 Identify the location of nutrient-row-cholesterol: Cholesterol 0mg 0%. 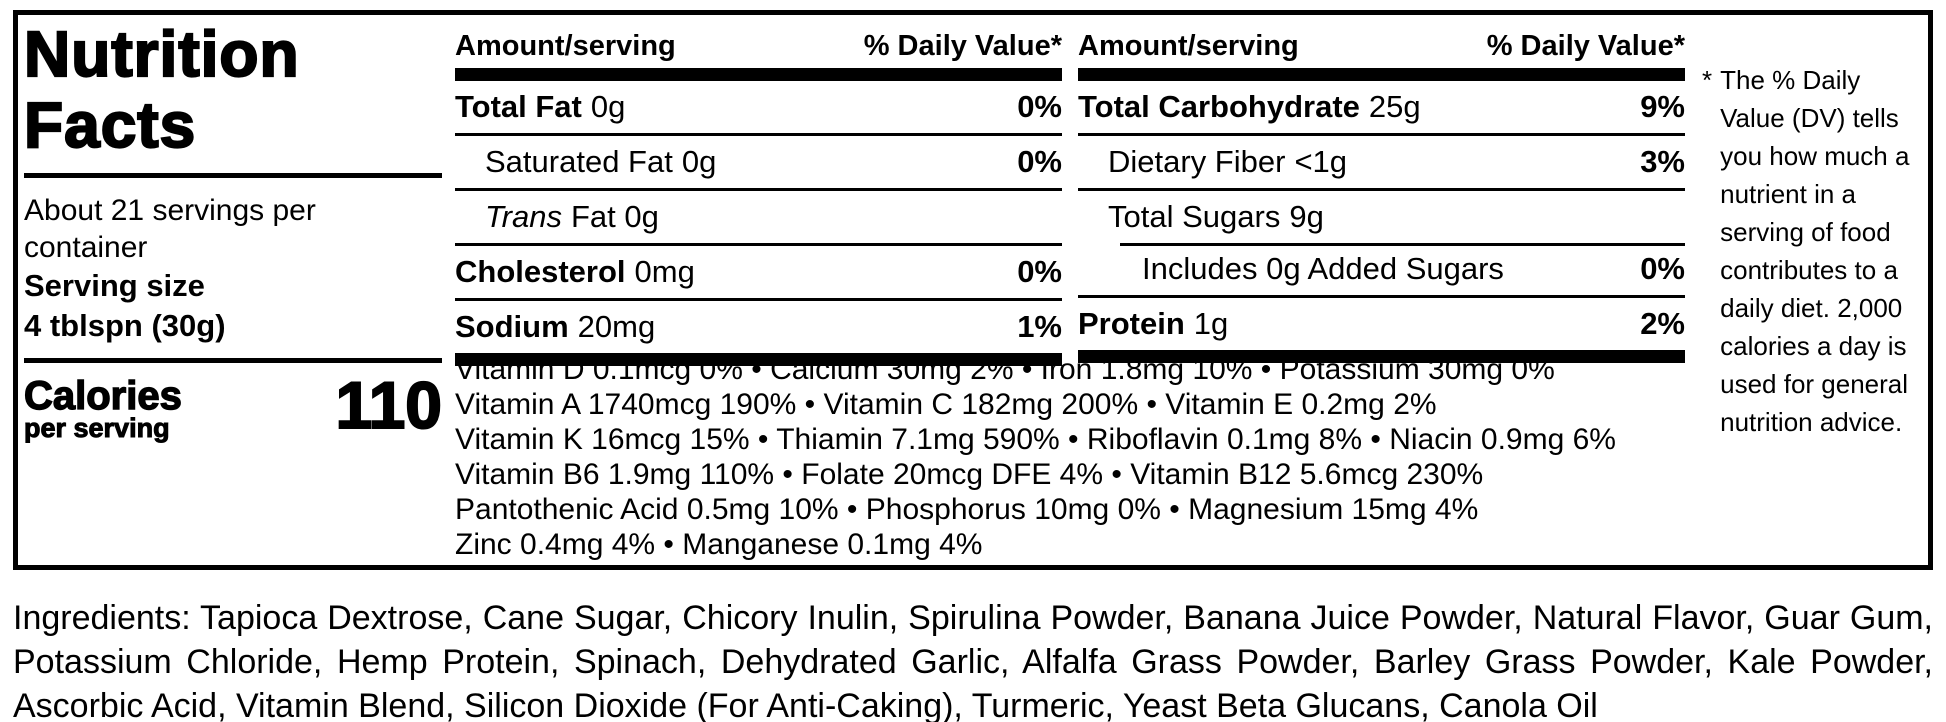
(758, 270).